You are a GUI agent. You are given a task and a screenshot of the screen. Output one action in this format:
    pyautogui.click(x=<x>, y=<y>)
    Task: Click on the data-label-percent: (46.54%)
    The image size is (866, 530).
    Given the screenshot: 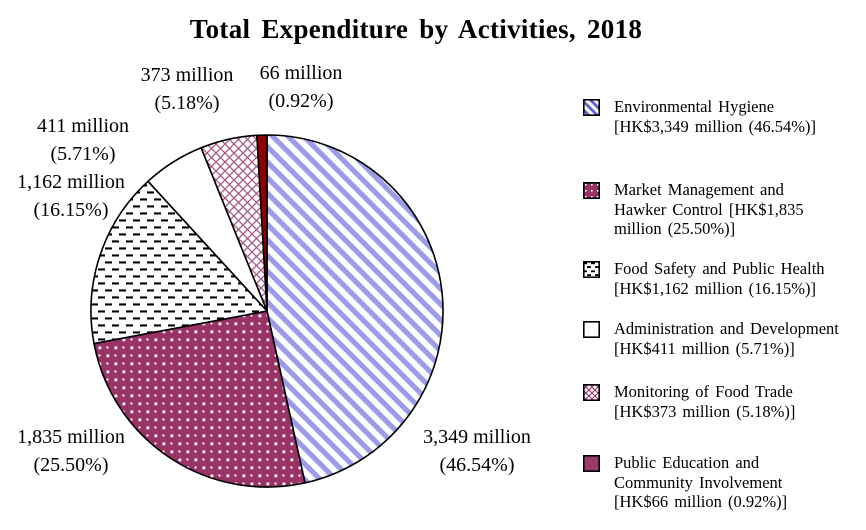 What is the action you would take?
    pyautogui.click(x=477, y=465)
    